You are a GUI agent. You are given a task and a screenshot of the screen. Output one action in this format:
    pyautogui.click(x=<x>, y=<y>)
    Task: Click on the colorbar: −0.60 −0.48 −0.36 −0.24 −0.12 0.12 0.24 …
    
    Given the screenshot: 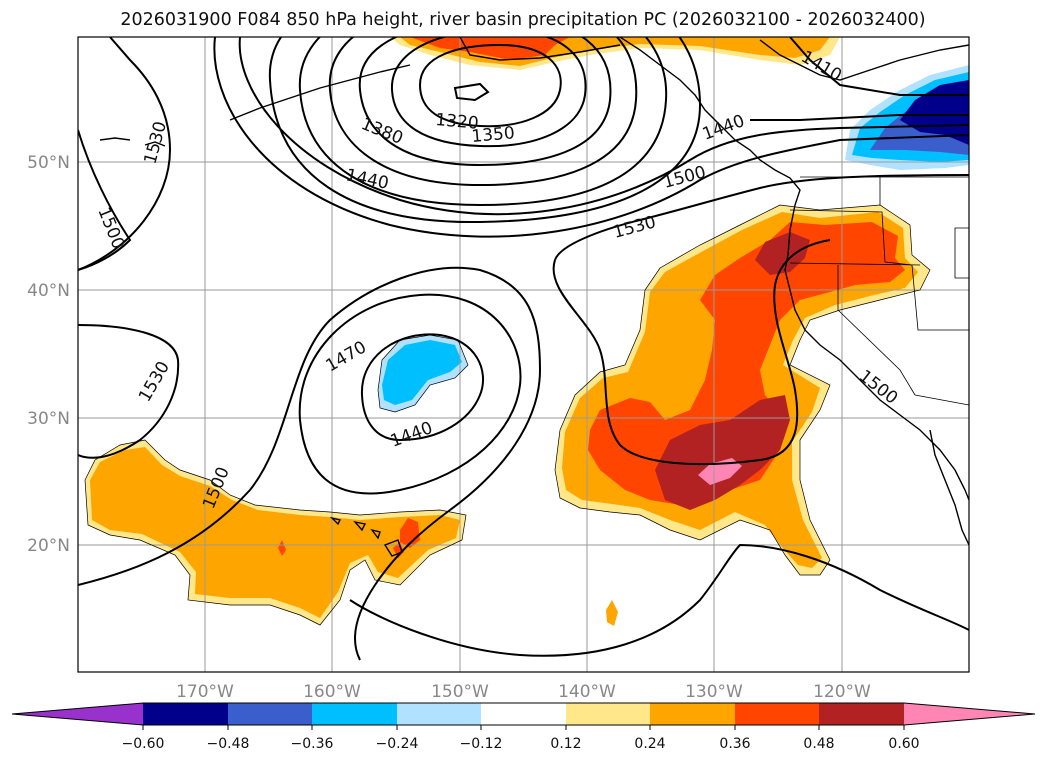 What is the action you would take?
    pyautogui.click(x=523, y=727)
    